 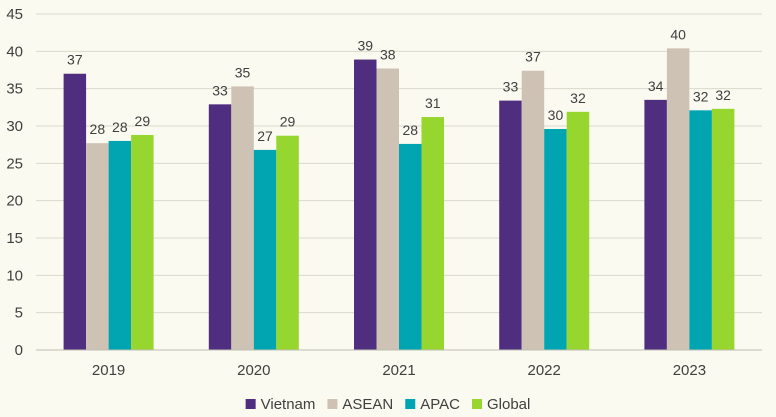 I want to click on legend-item-apac: APAC, so click(x=432, y=404).